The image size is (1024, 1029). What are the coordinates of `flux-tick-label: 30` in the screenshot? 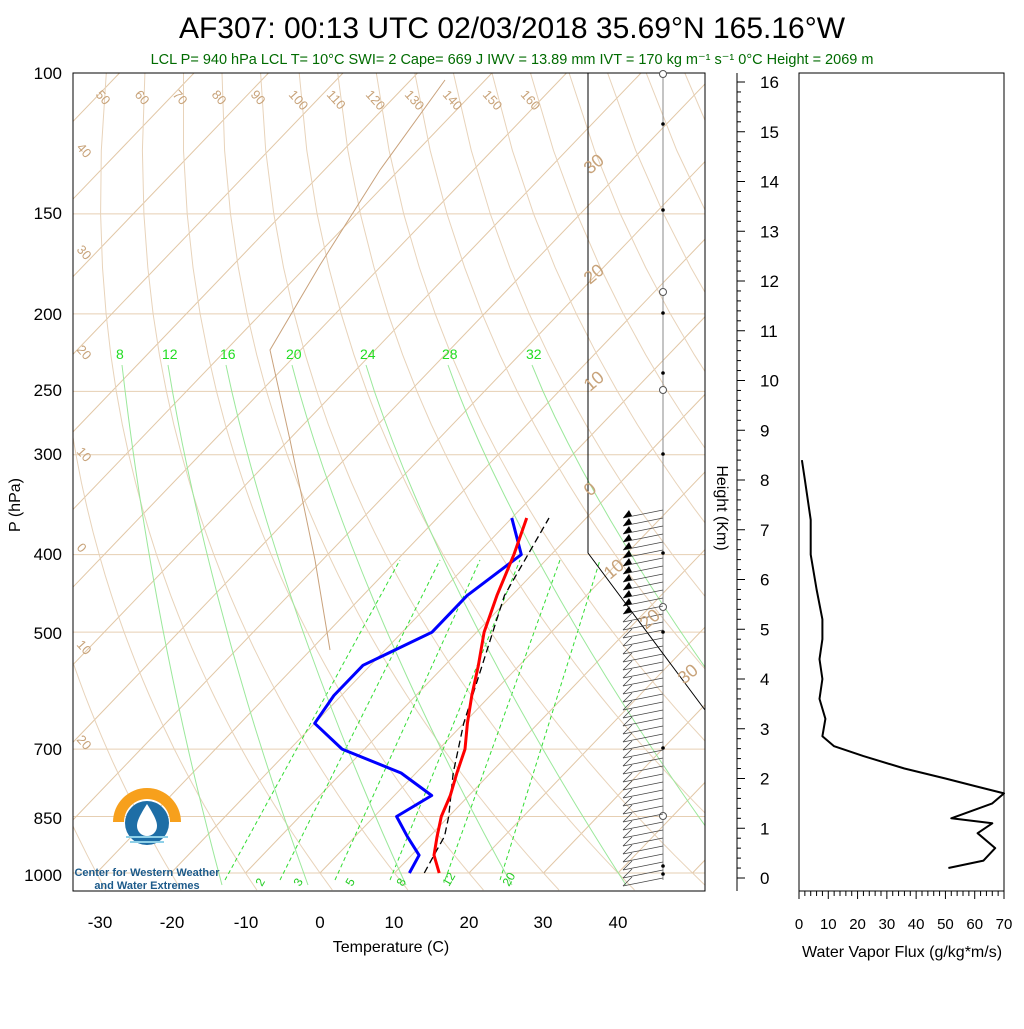 It's located at (887, 924).